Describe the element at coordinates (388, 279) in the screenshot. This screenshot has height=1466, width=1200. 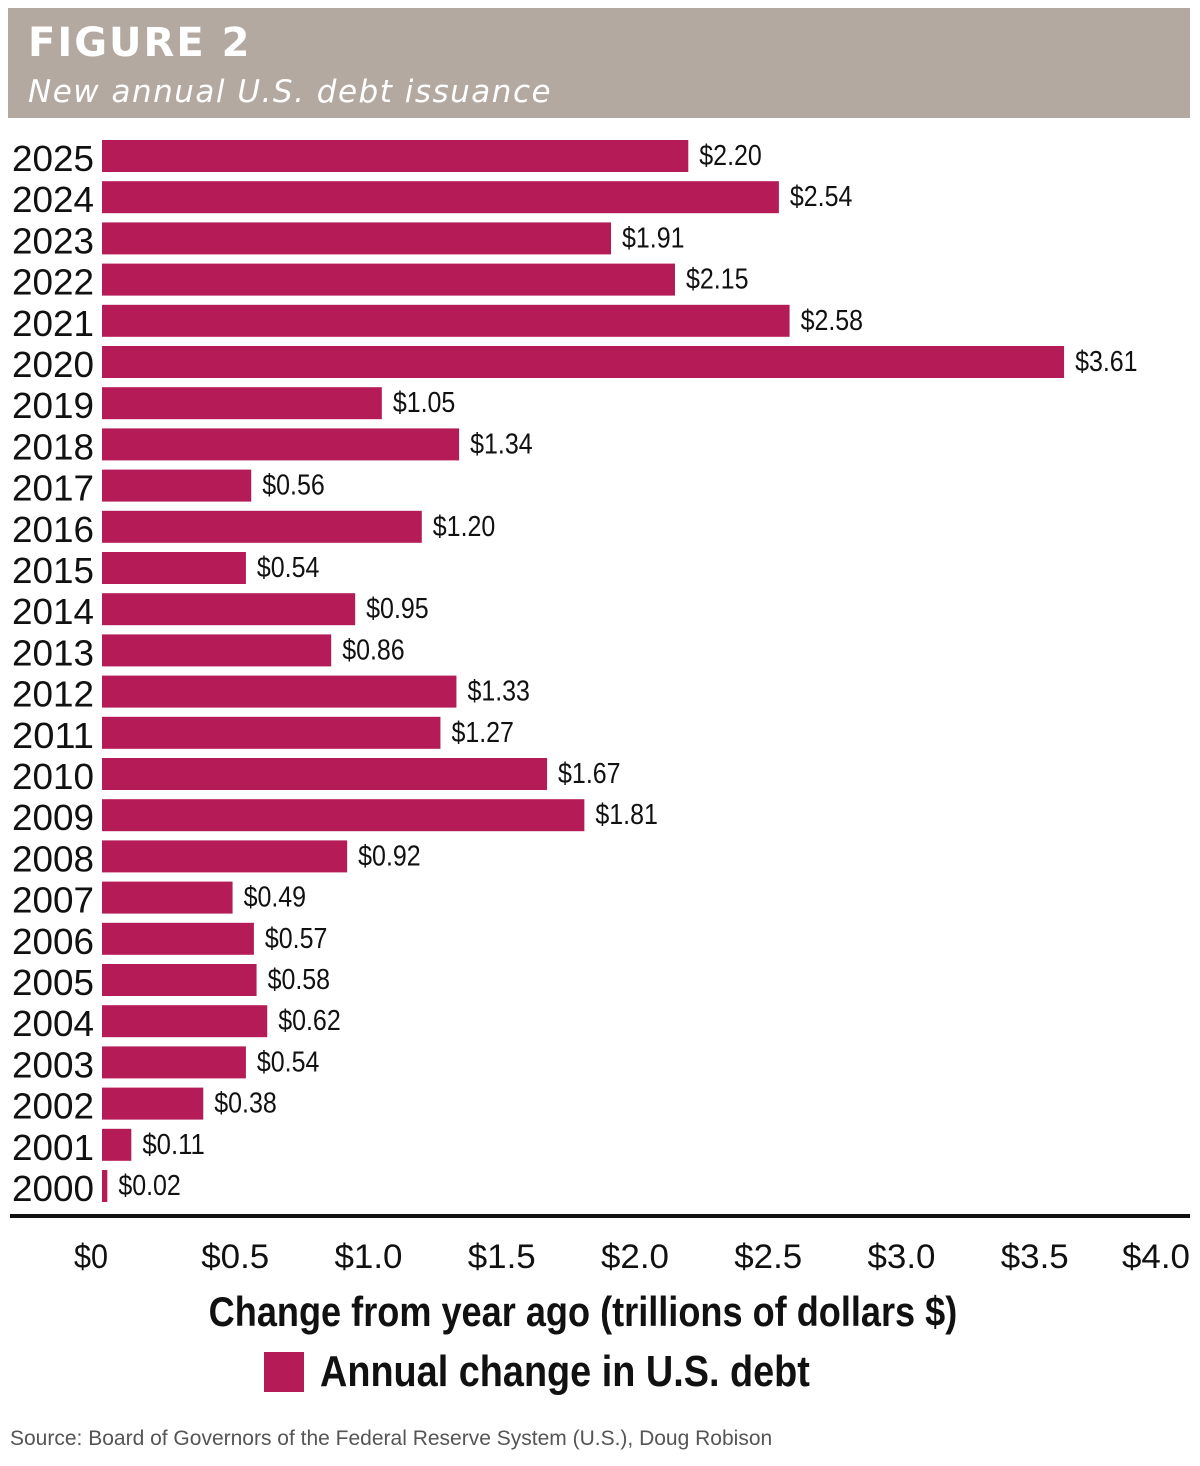
I see `bar-2022` at that location.